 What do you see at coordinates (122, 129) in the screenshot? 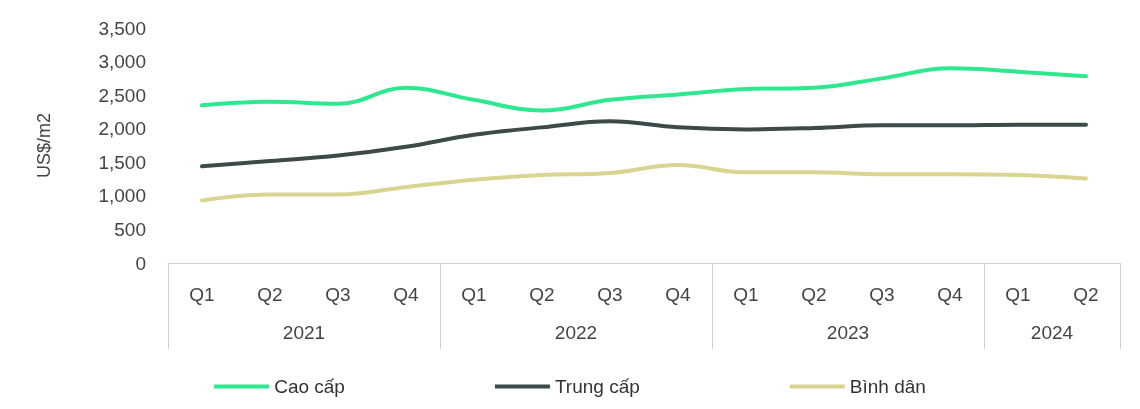
I see `y-tick-label: 2,000` at bounding box center [122, 129].